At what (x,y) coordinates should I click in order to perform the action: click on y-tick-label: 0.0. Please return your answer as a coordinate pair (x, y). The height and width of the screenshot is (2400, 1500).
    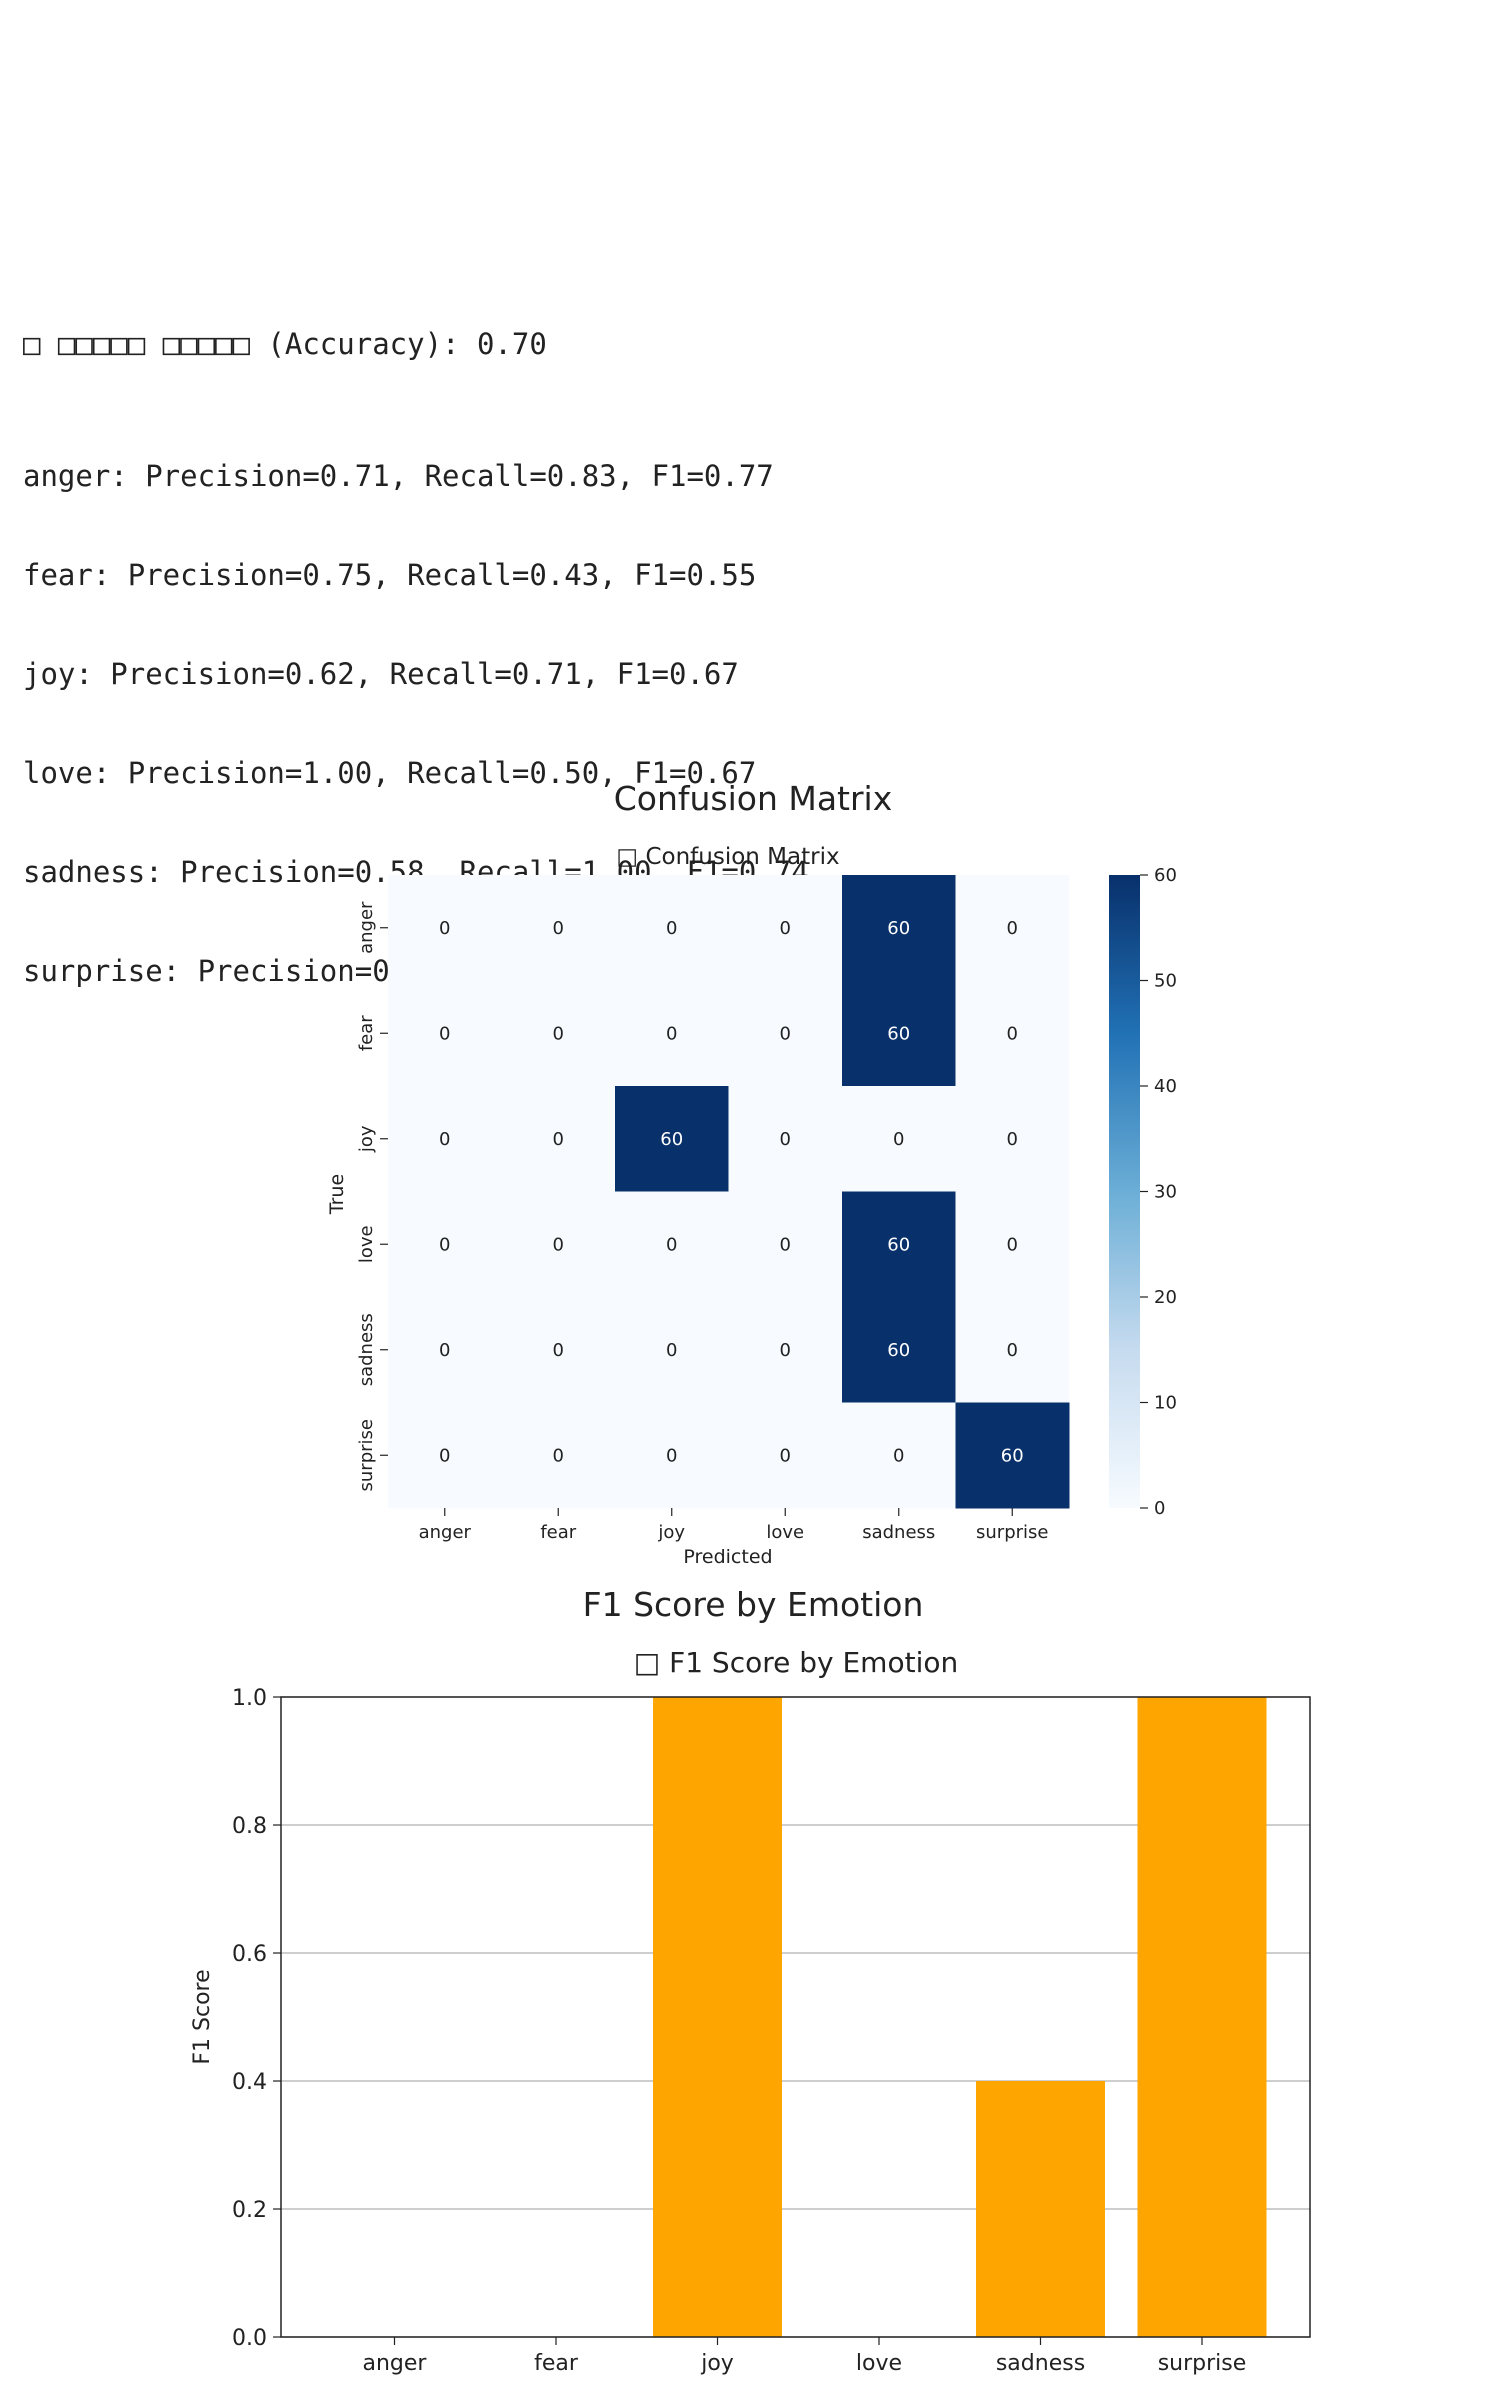
    Looking at the image, I should click on (249, 2338).